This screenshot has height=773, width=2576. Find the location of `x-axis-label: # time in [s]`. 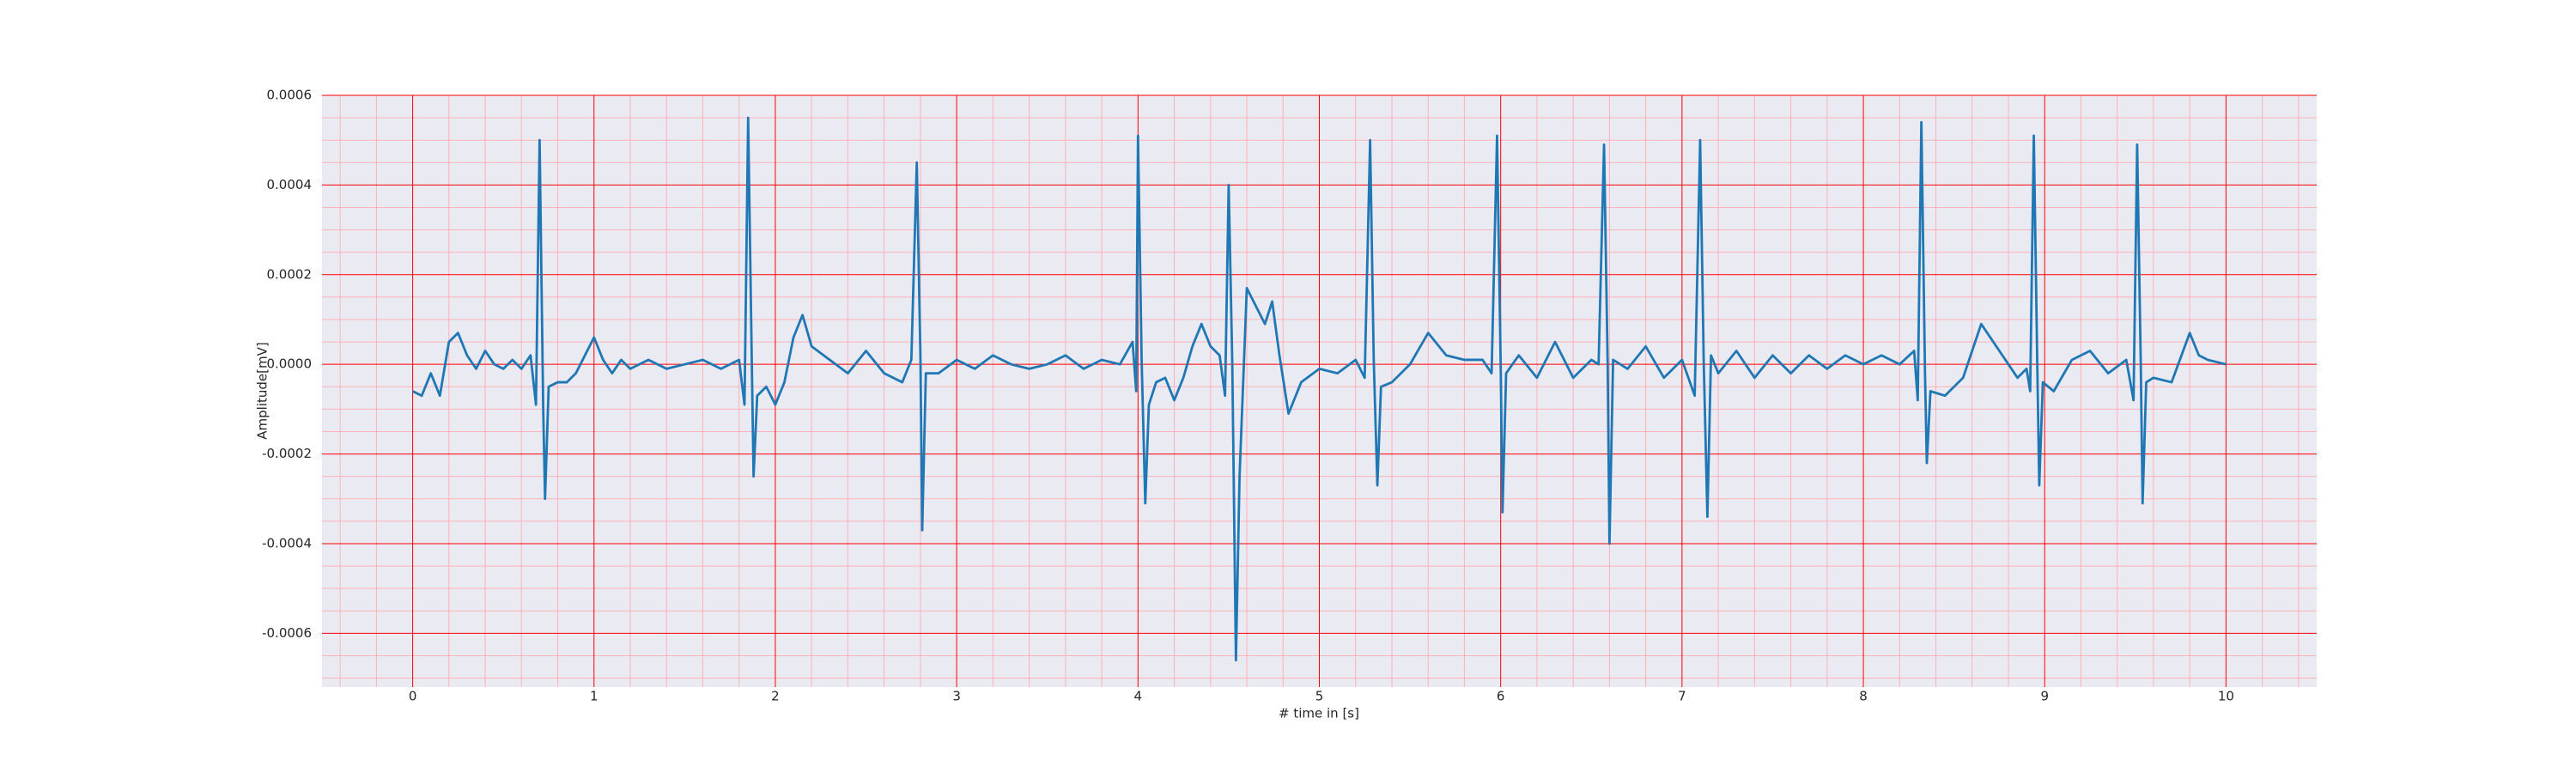

x-axis-label: # time in [s] is located at coordinates (1319, 713).